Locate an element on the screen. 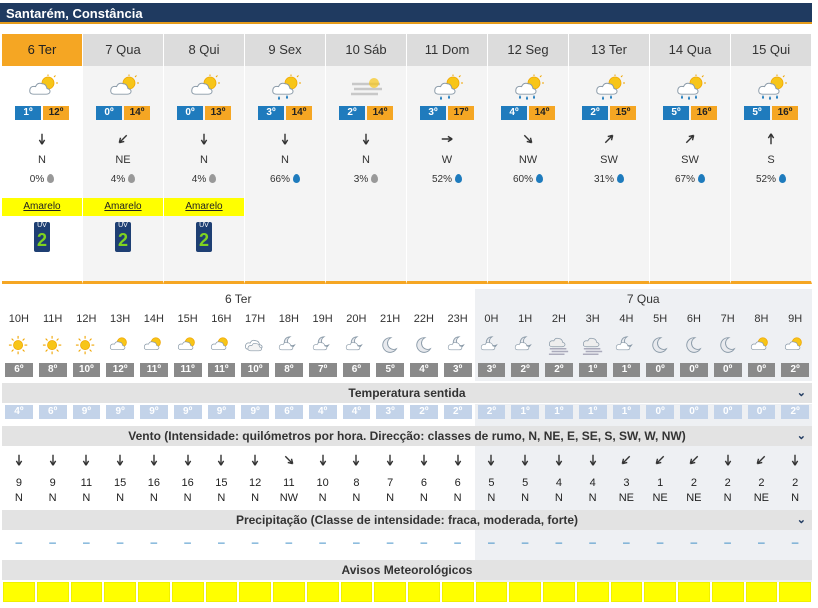 The width and height of the screenshot is (818, 608). day-column: 12 Seg 4º 14º NW 60% is located at coordinates (528, 159).